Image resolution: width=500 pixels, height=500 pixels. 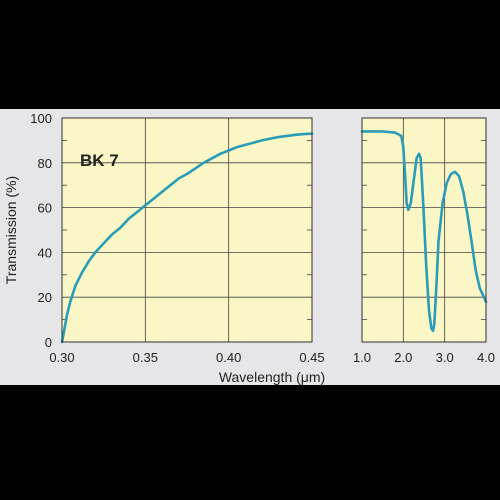 What do you see at coordinates (99, 160) in the screenshot?
I see `chart-title: BK 7` at bounding box center [99, 160].